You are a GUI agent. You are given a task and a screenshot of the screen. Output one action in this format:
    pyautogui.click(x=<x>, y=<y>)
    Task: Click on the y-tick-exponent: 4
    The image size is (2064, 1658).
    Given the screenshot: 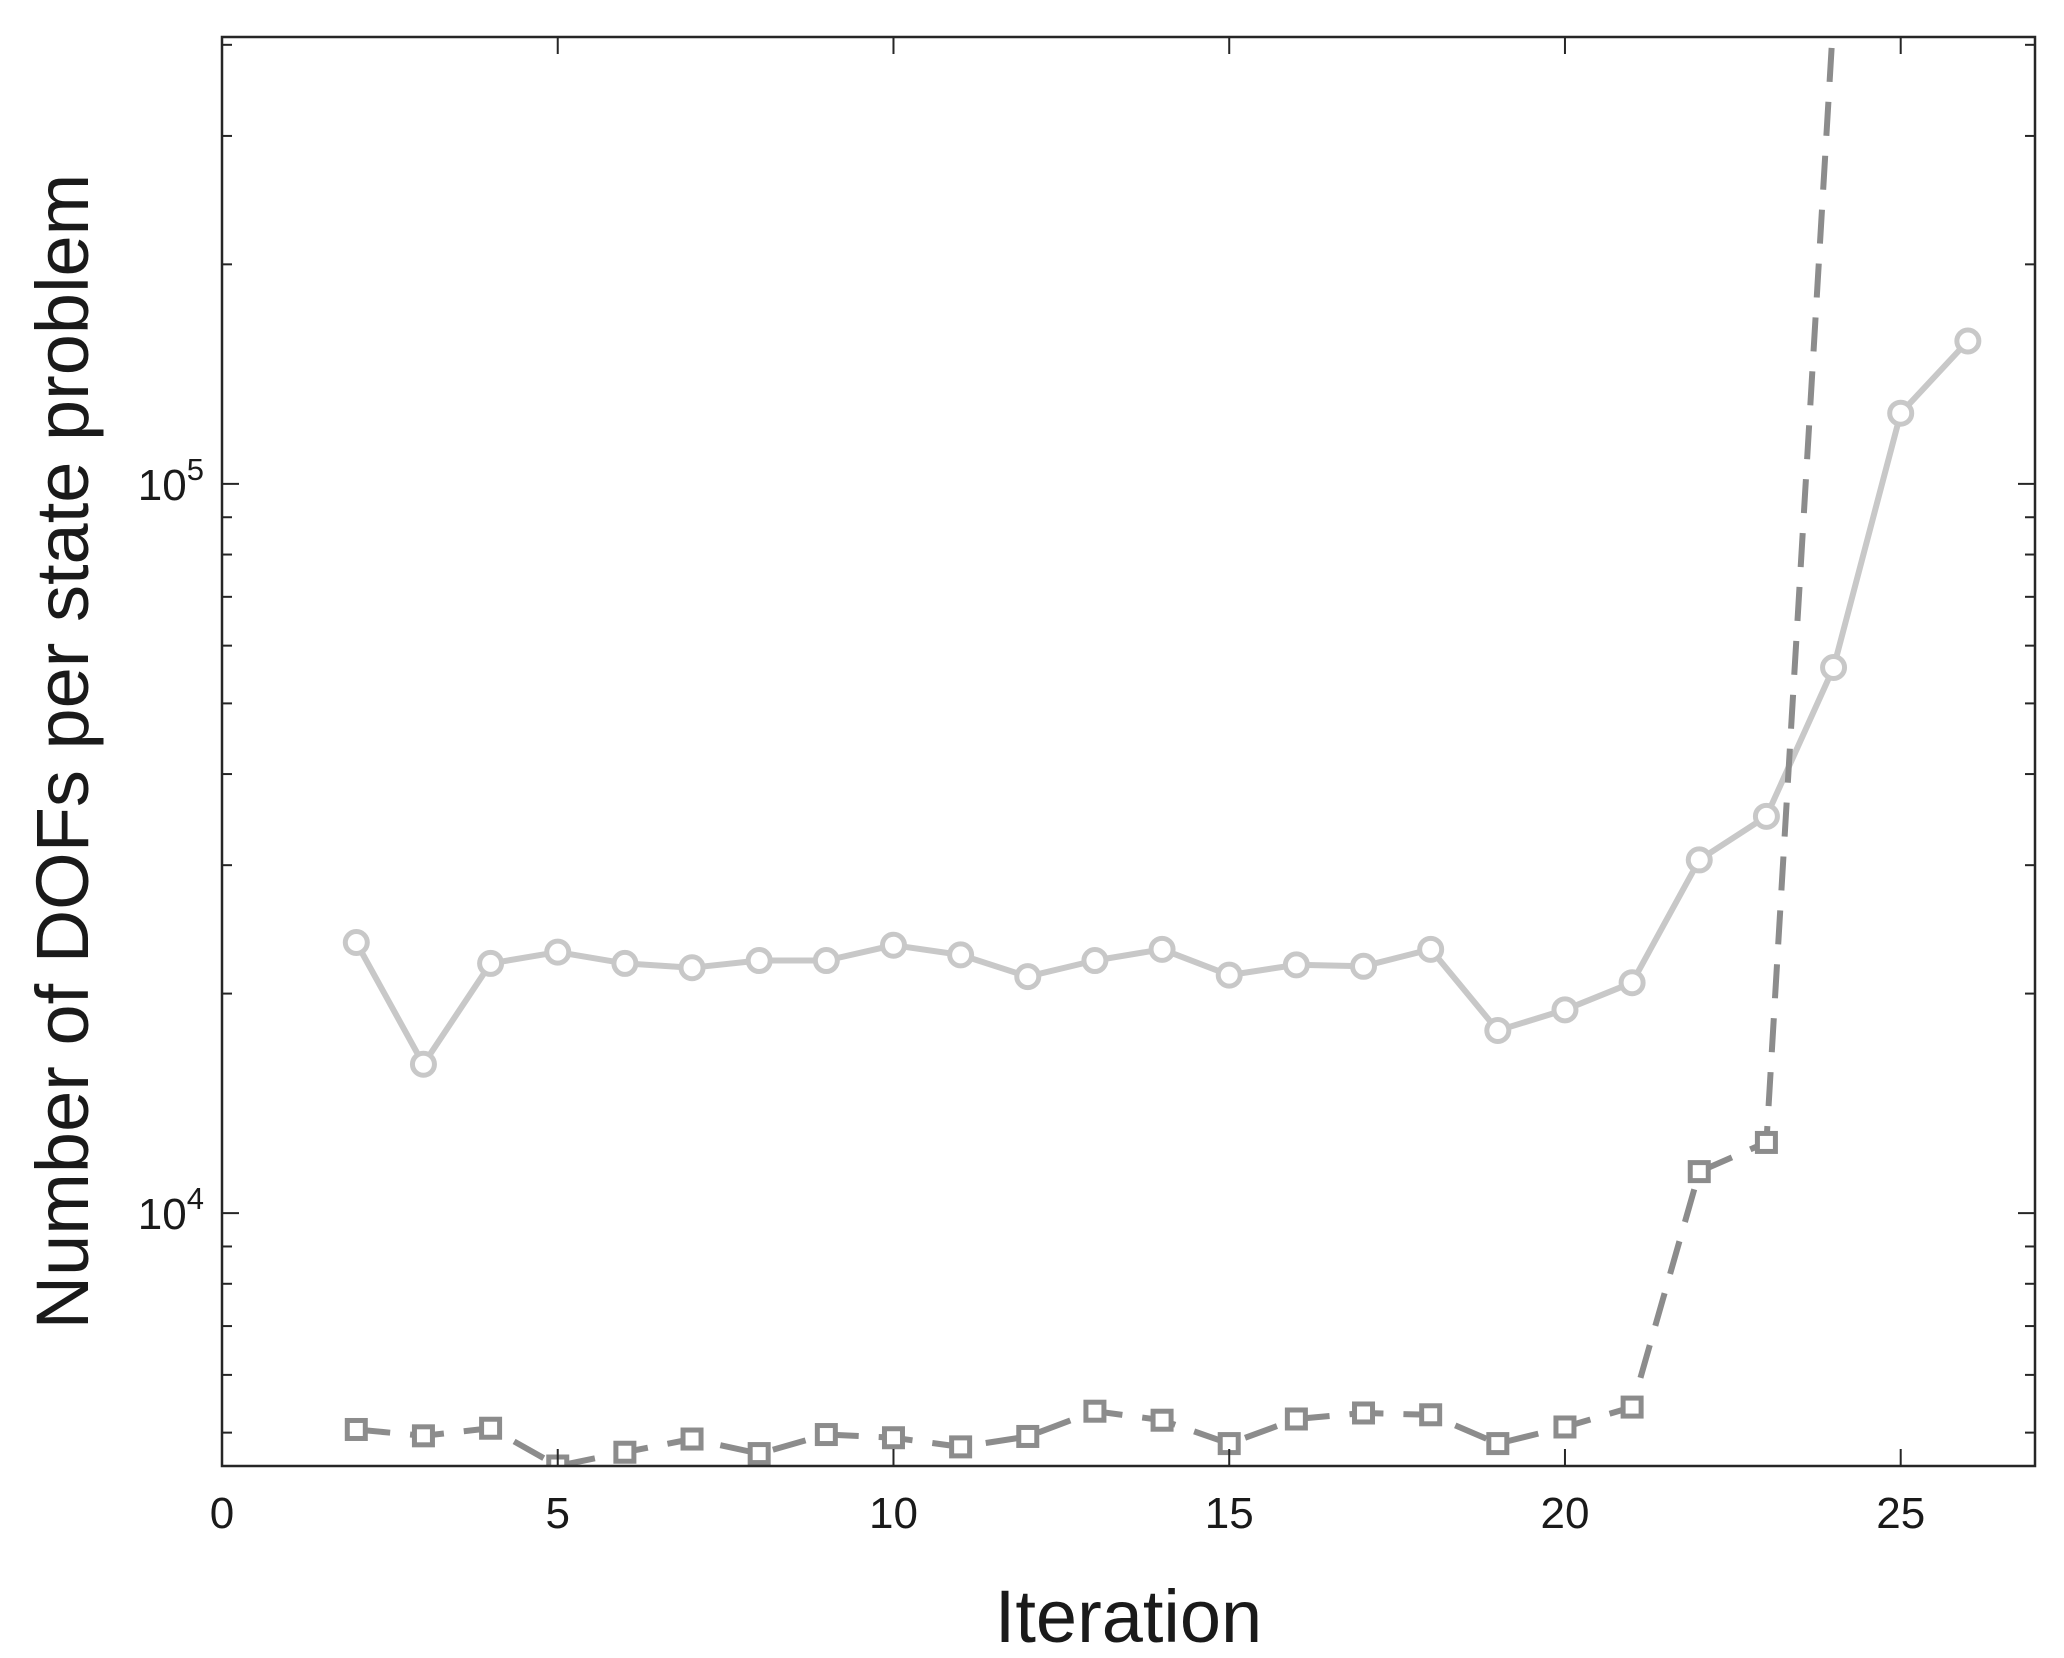 What is the action you would take?
    pyautogui.click(x=195, y=1198)
    